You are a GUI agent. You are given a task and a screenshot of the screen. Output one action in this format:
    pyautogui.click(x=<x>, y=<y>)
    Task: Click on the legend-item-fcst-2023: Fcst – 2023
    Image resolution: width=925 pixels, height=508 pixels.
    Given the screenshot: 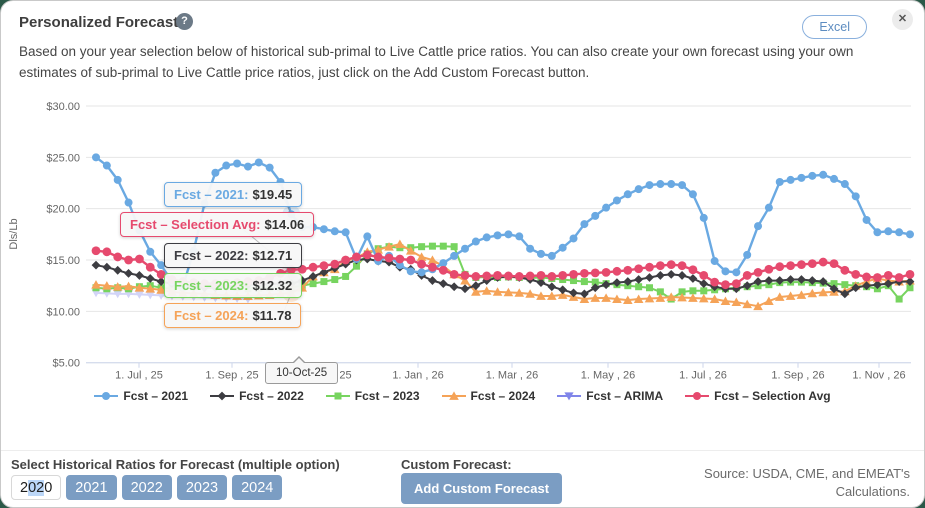 What is the action you would take?
    pyautogui.click(x=372, y=396)
    